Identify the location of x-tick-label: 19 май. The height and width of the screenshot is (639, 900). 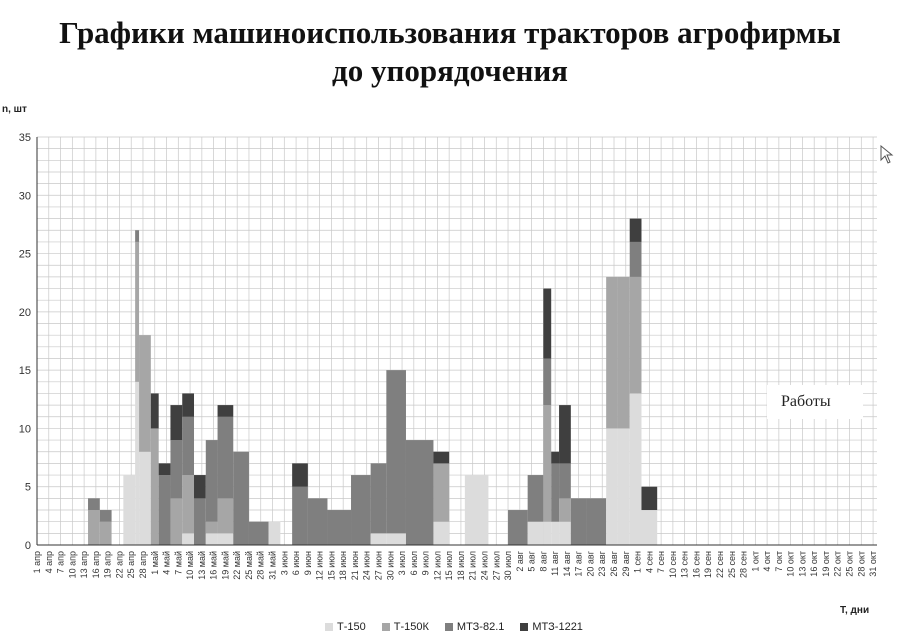
(225, 565).